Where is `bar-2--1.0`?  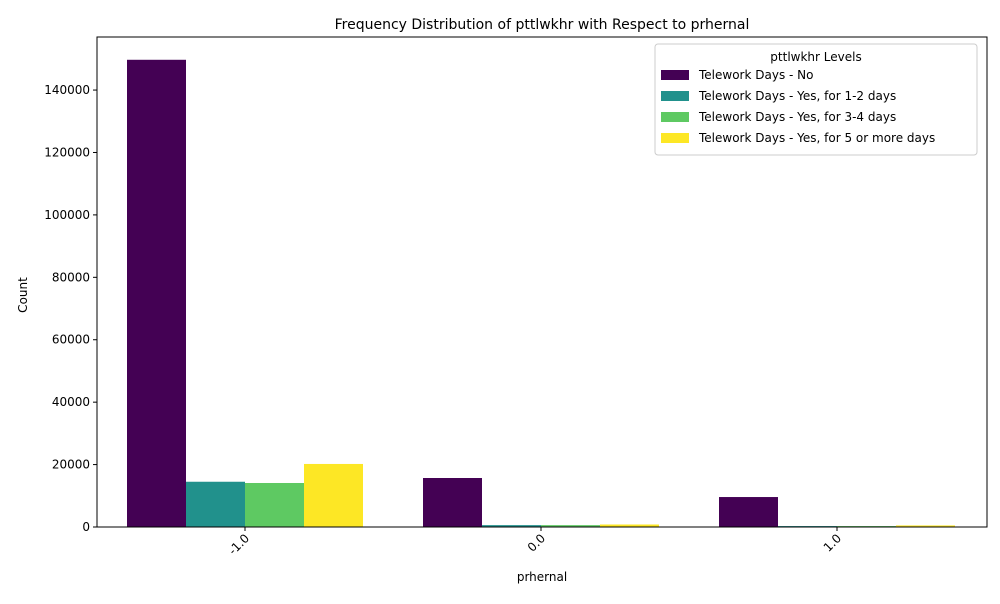 bar-2--1.0 is located at coordinates (215, 504).